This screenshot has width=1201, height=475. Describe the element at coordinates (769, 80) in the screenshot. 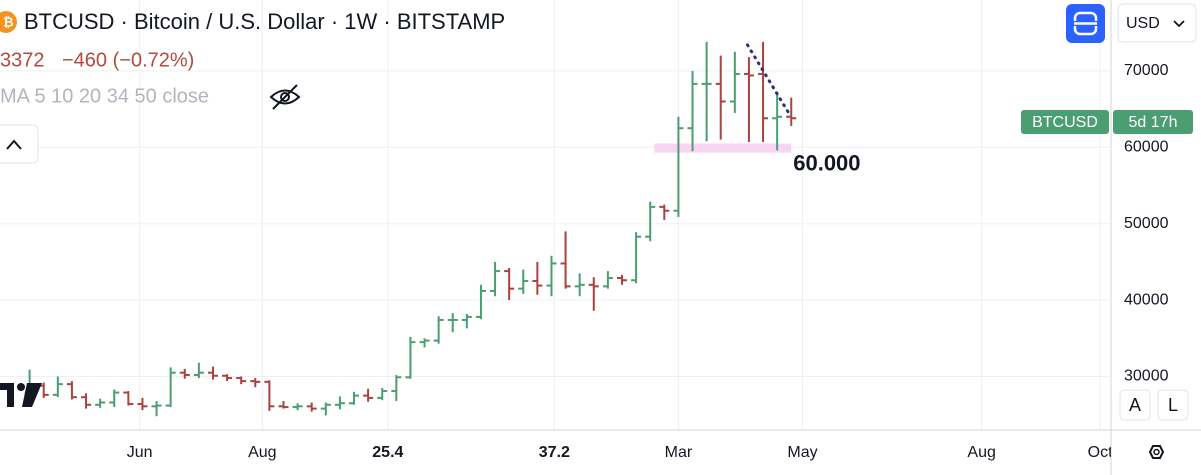

I see `trendline` at that location.